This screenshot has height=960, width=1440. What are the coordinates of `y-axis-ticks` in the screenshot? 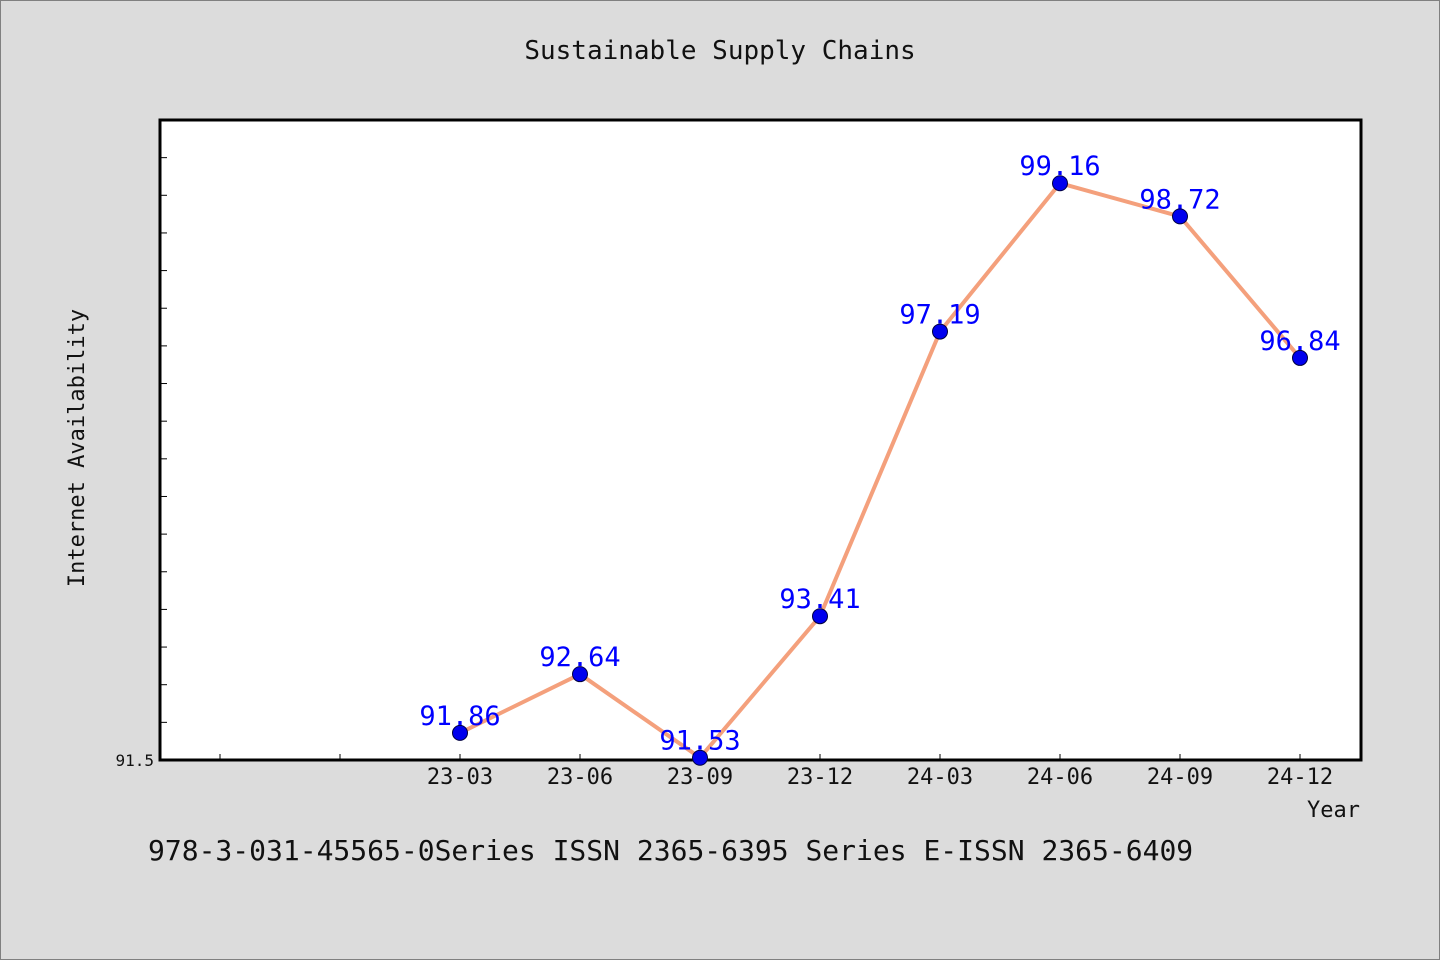 It's located at (163, 440).